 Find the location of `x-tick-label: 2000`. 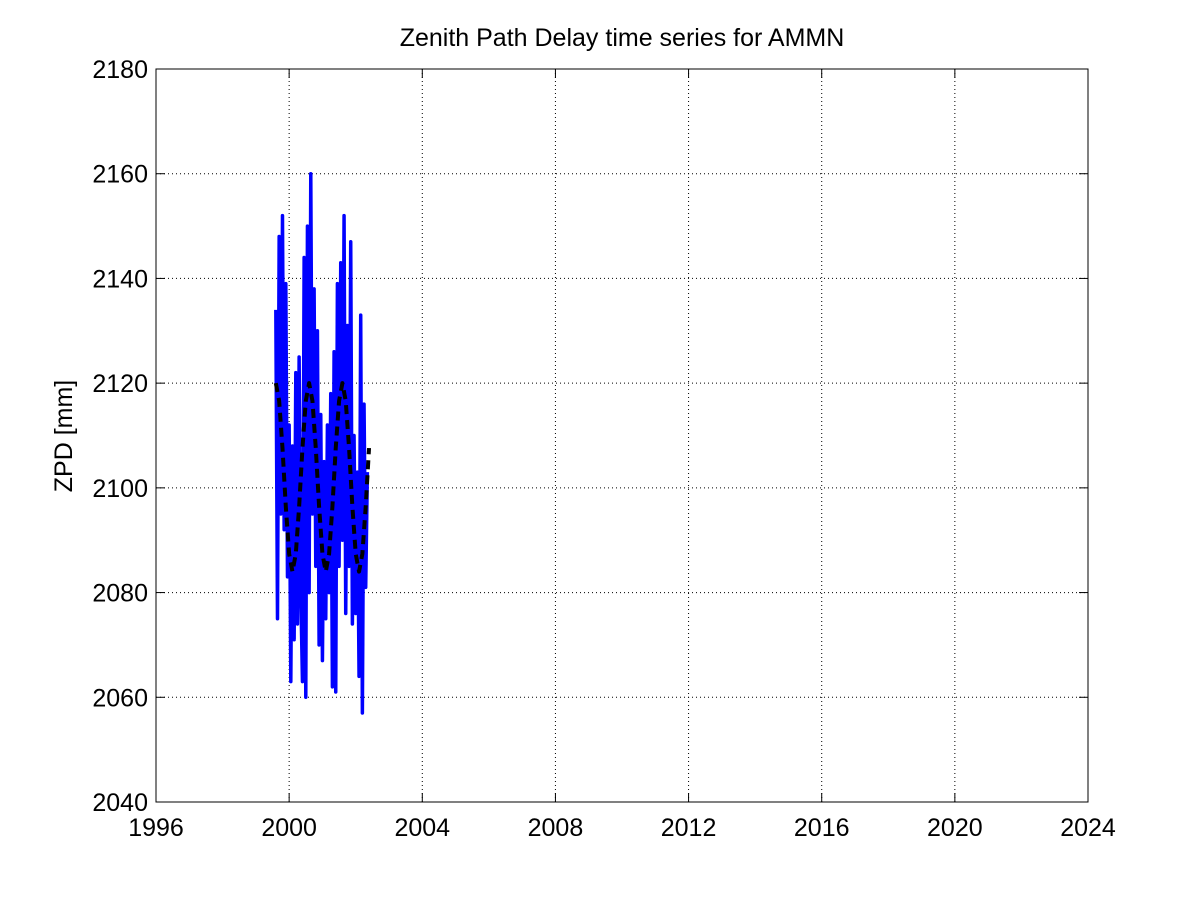

x-tick-label: 2000 is located at coordinates (289, 828).